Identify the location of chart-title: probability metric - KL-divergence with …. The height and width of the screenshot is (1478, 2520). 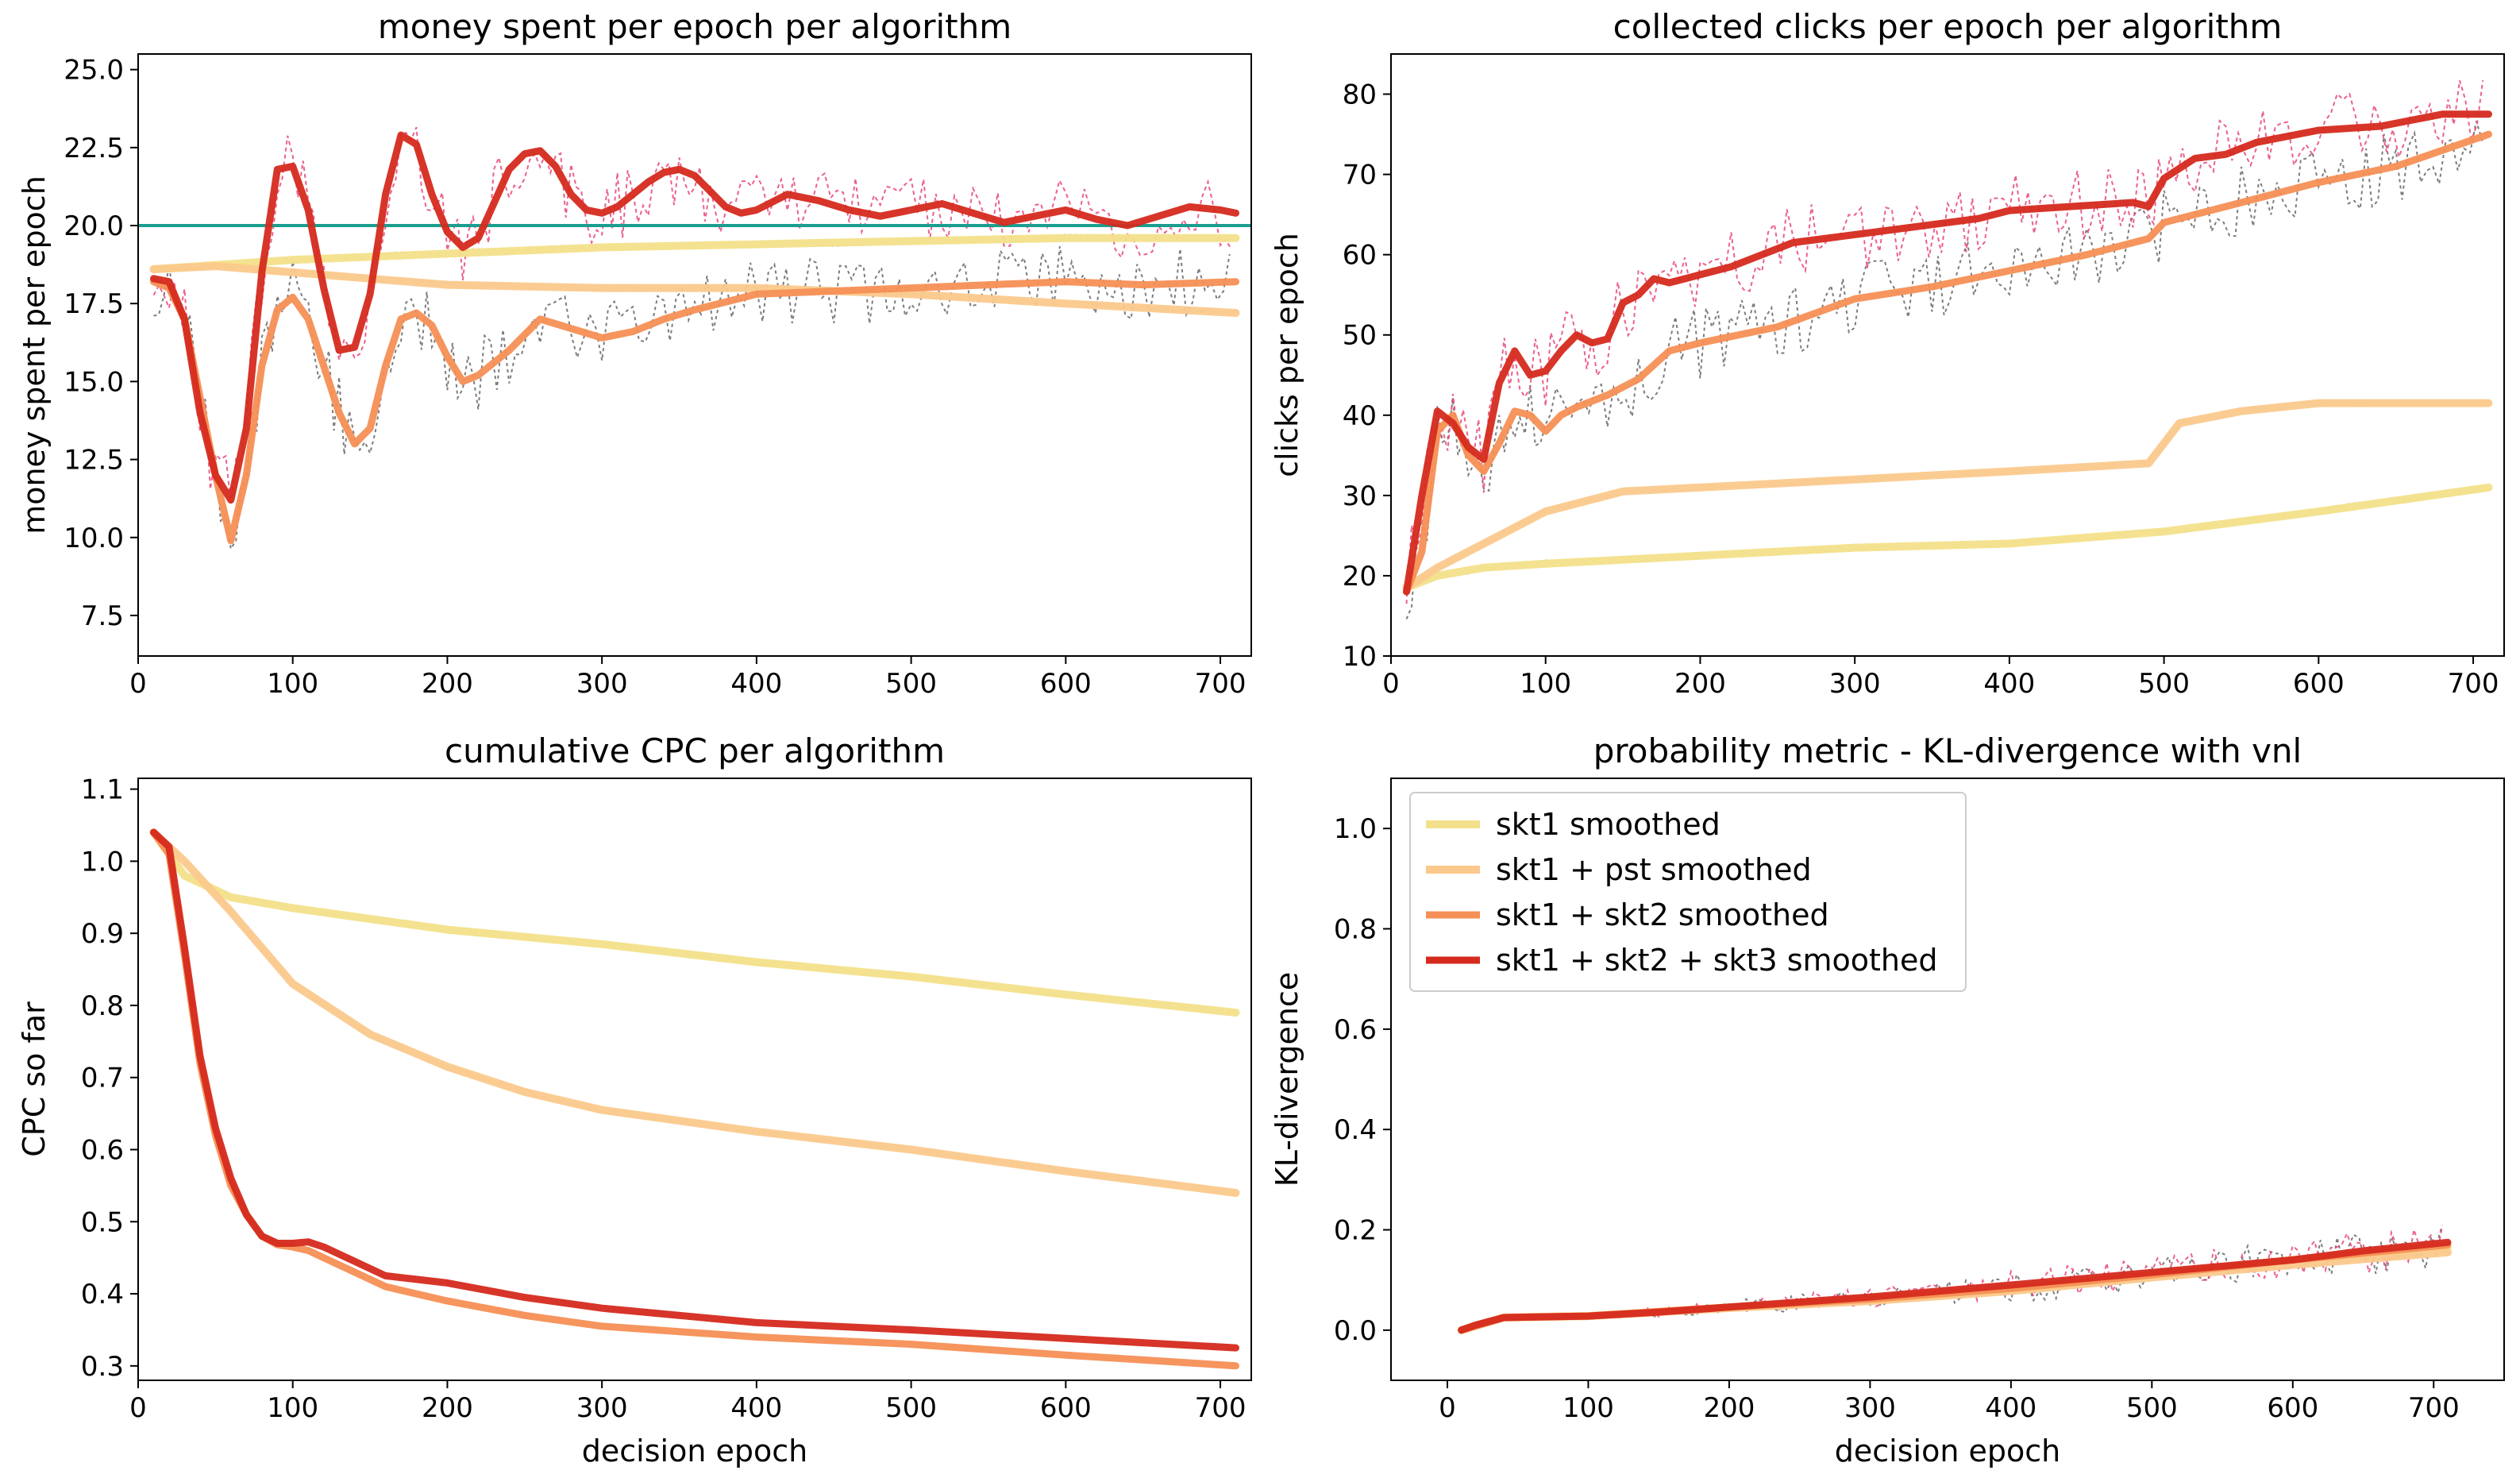
(1947, 750).